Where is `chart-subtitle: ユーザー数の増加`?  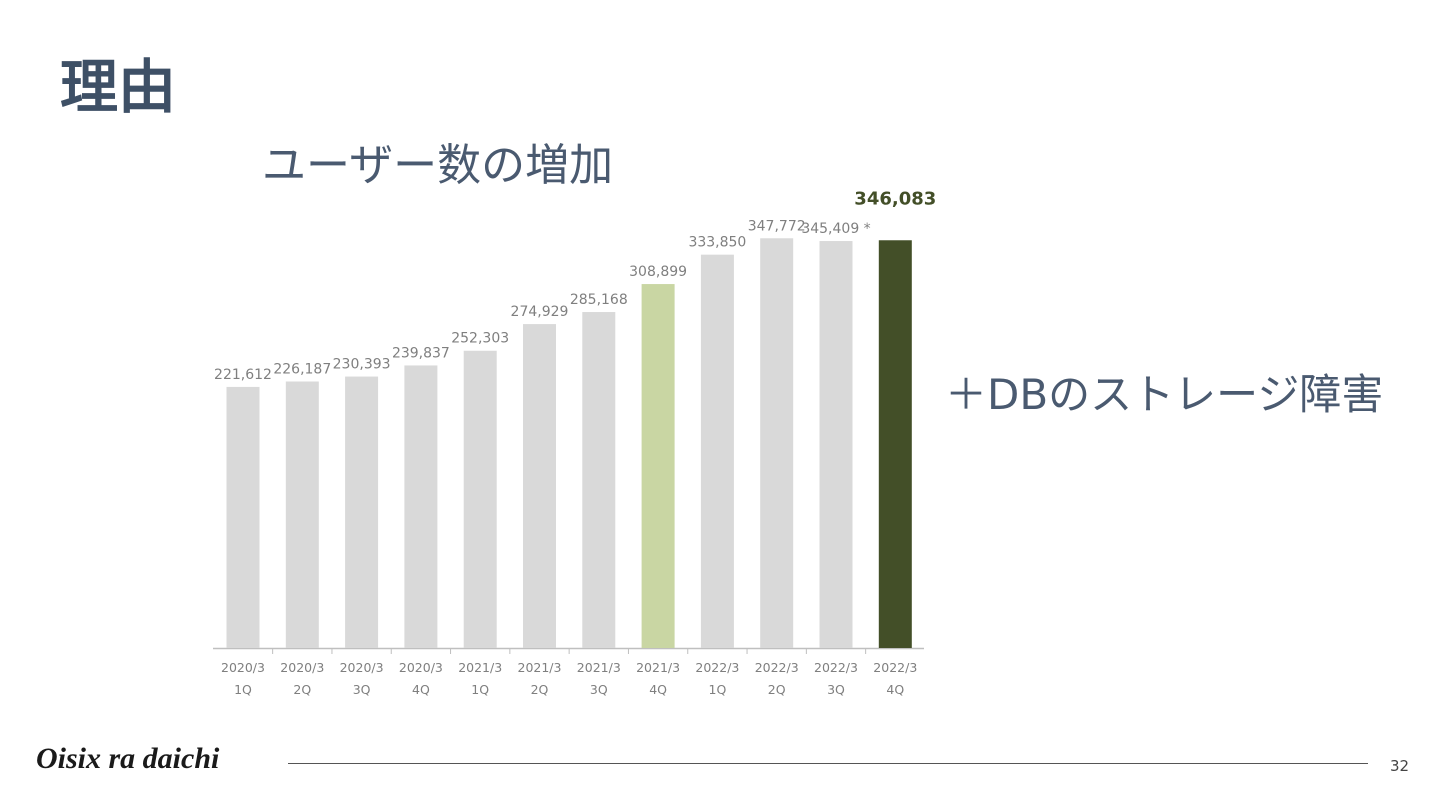 chart-subtitle: ユーザー数の増加 is located at coordinates (438, 165).